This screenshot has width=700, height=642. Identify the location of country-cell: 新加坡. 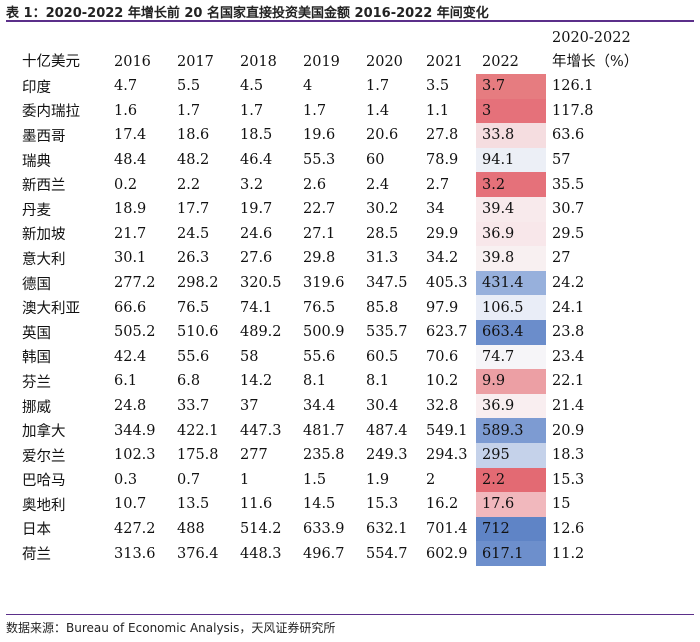
(44, 235).